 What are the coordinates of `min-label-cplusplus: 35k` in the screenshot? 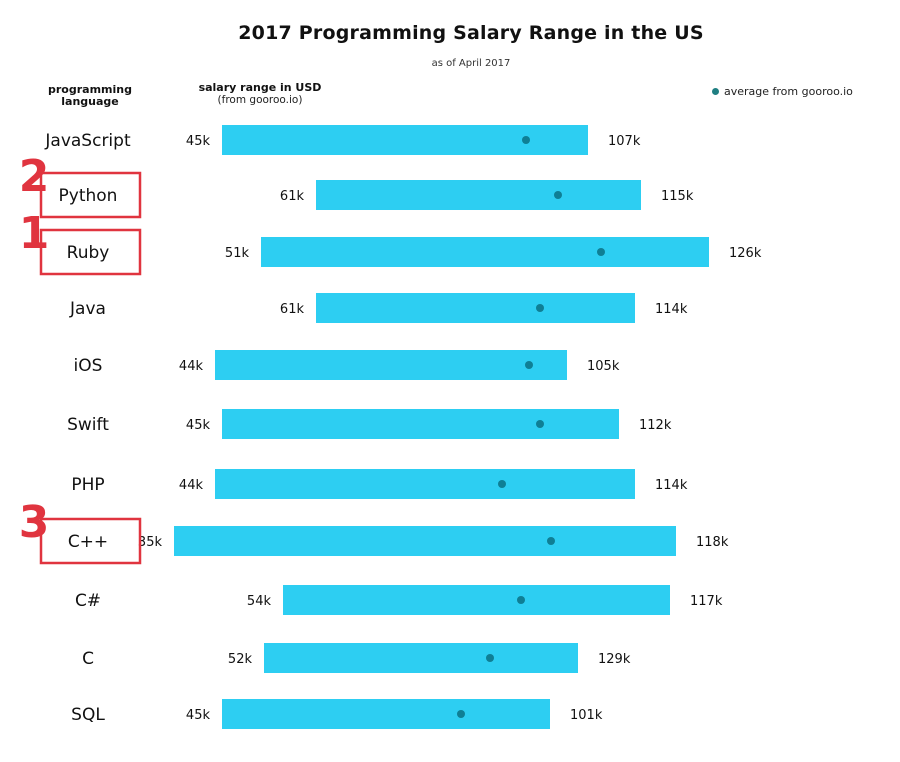 It's located at (150, 542).